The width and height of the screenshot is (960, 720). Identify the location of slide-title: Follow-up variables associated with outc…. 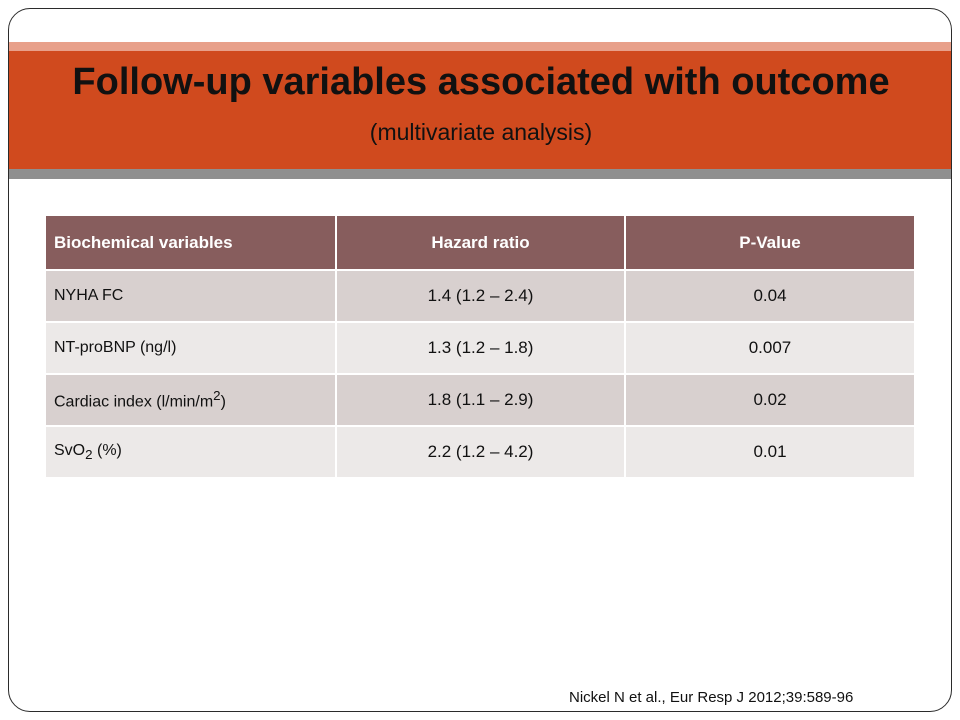
(481, 82).